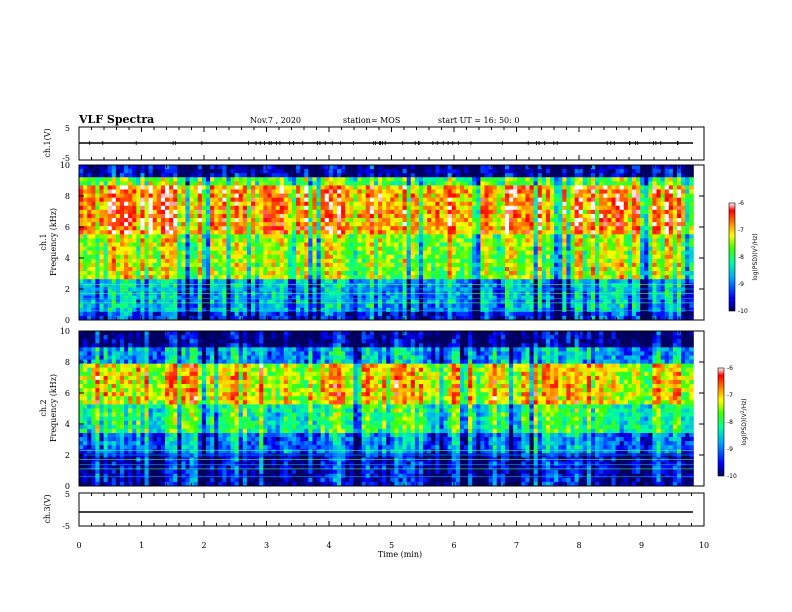 The height and width of the screenshot is (612, 792). I want to click on ch1-spectrogram-ylabel-frequency: Frequency (kHz), so click(53, 242).